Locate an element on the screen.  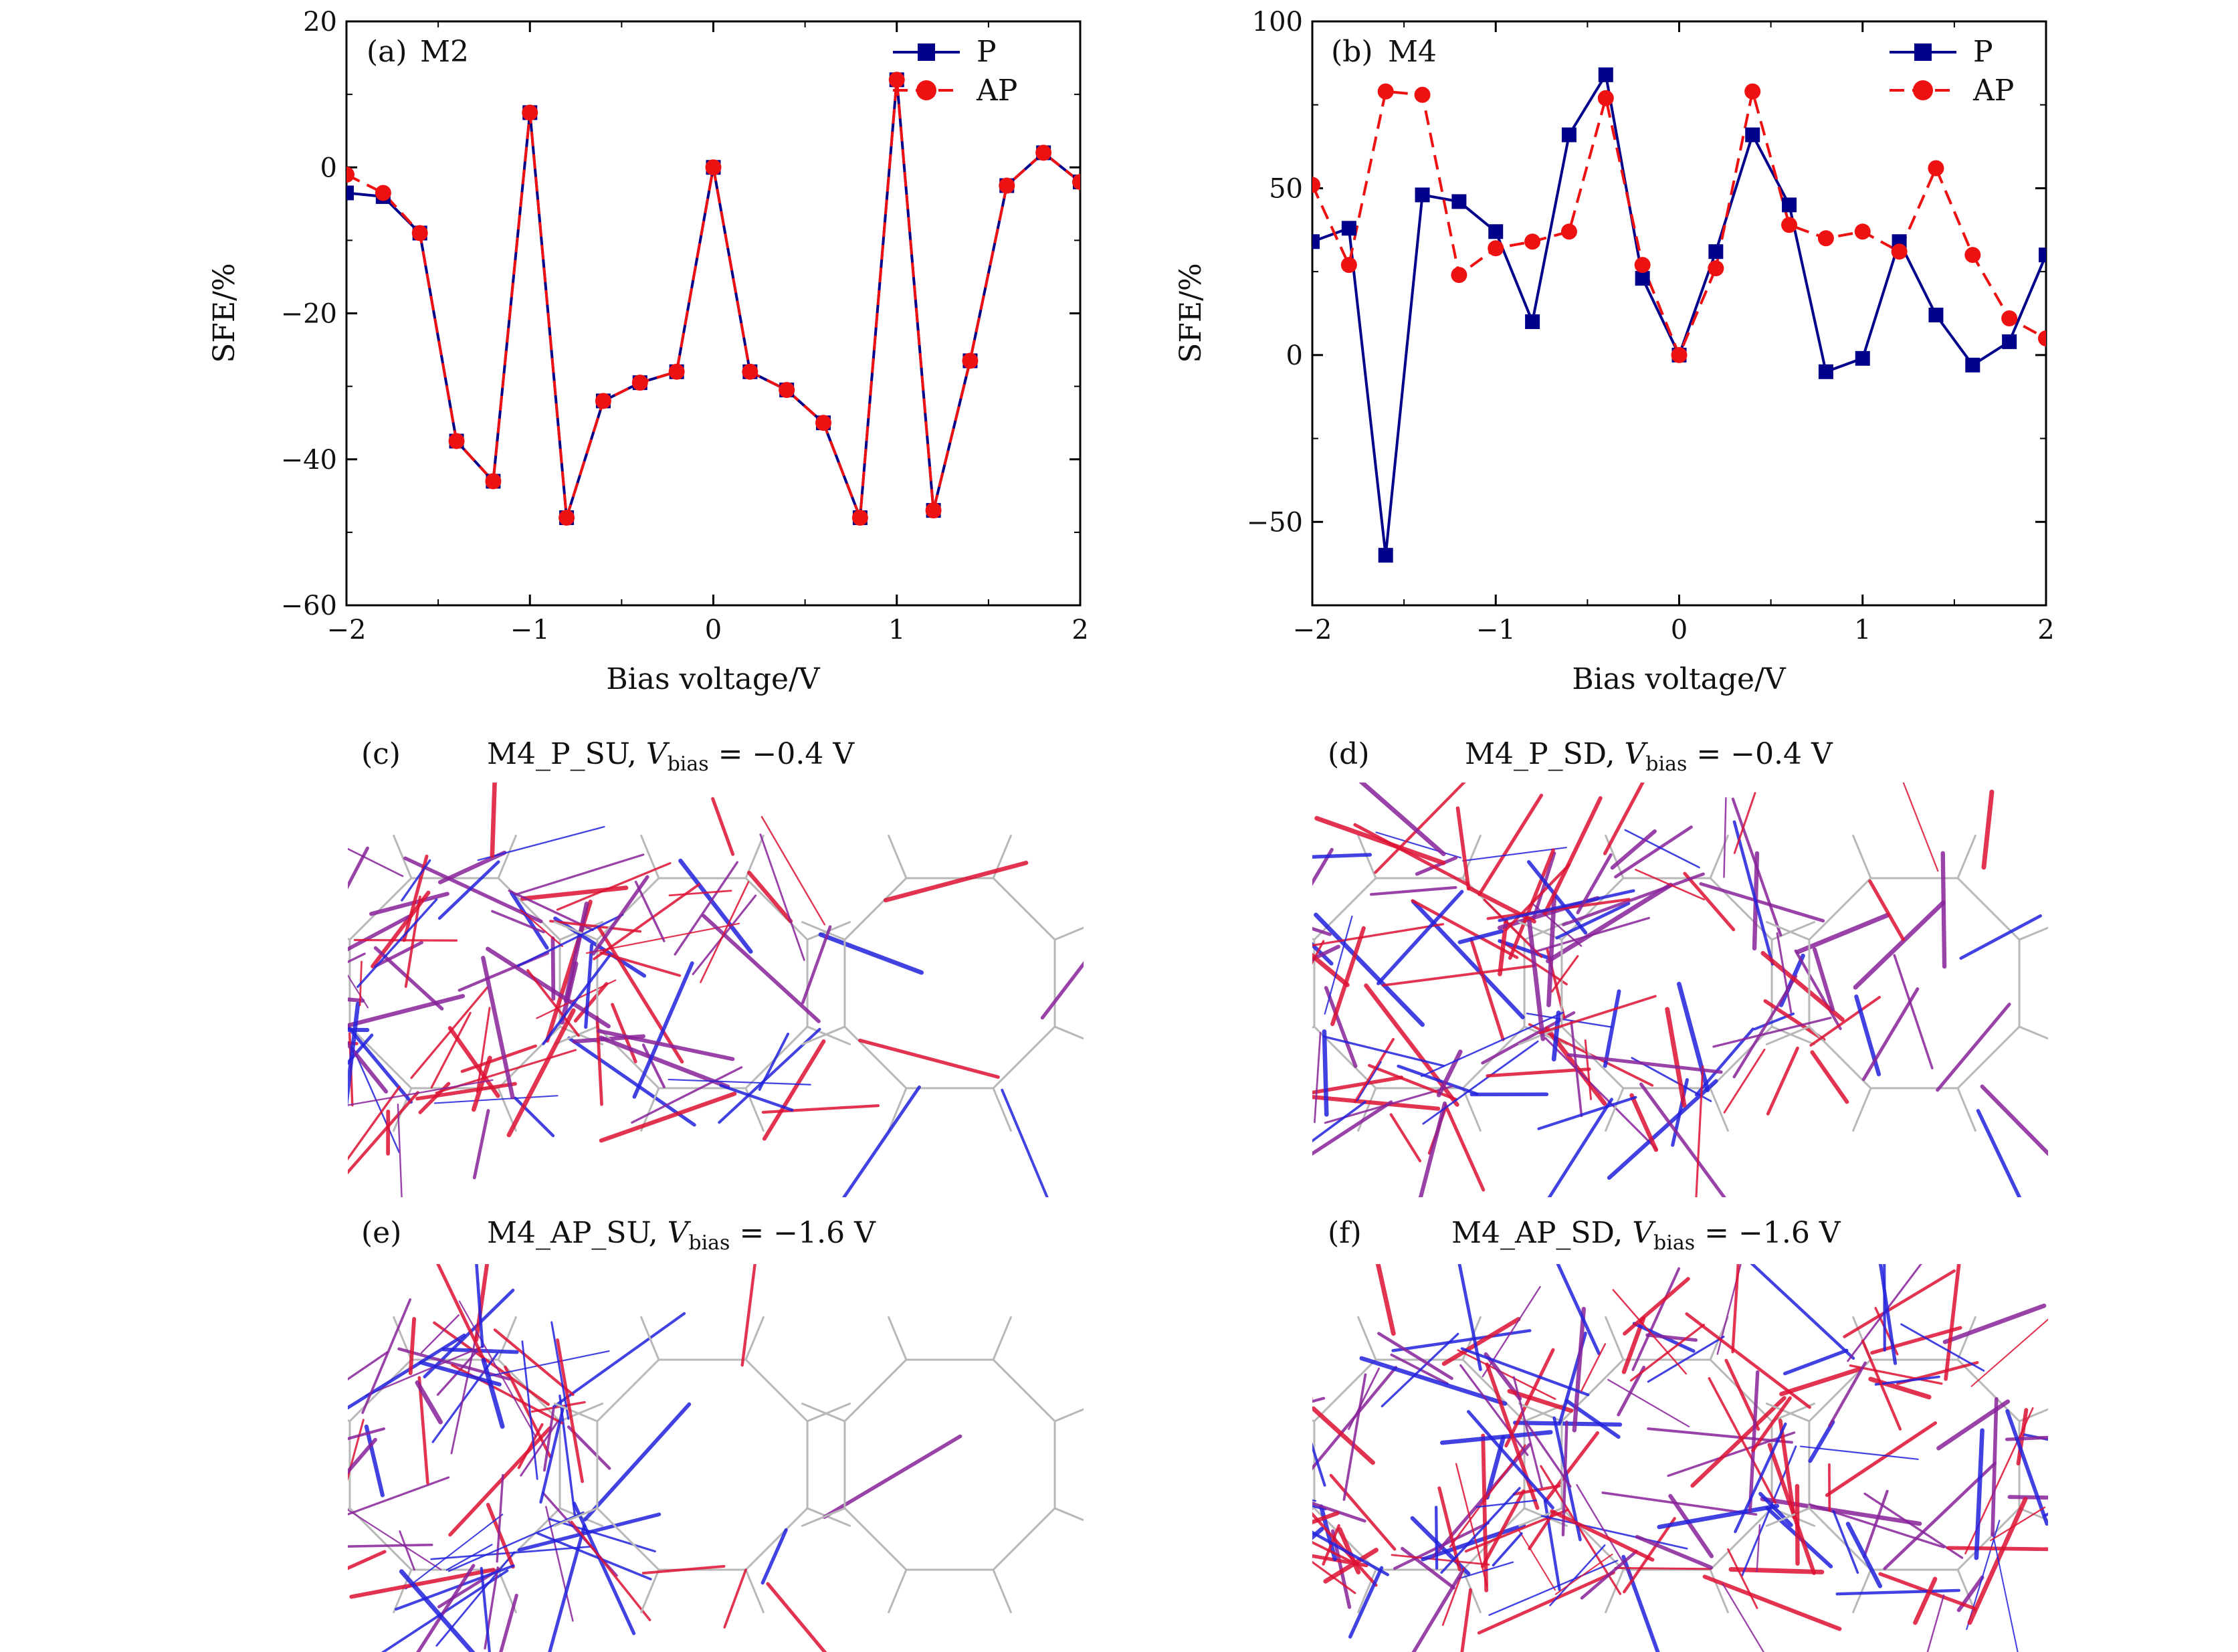
panel-c: (c) M4_P_SU, Vbias = −0.4 V is located at coordinates (672, 967).